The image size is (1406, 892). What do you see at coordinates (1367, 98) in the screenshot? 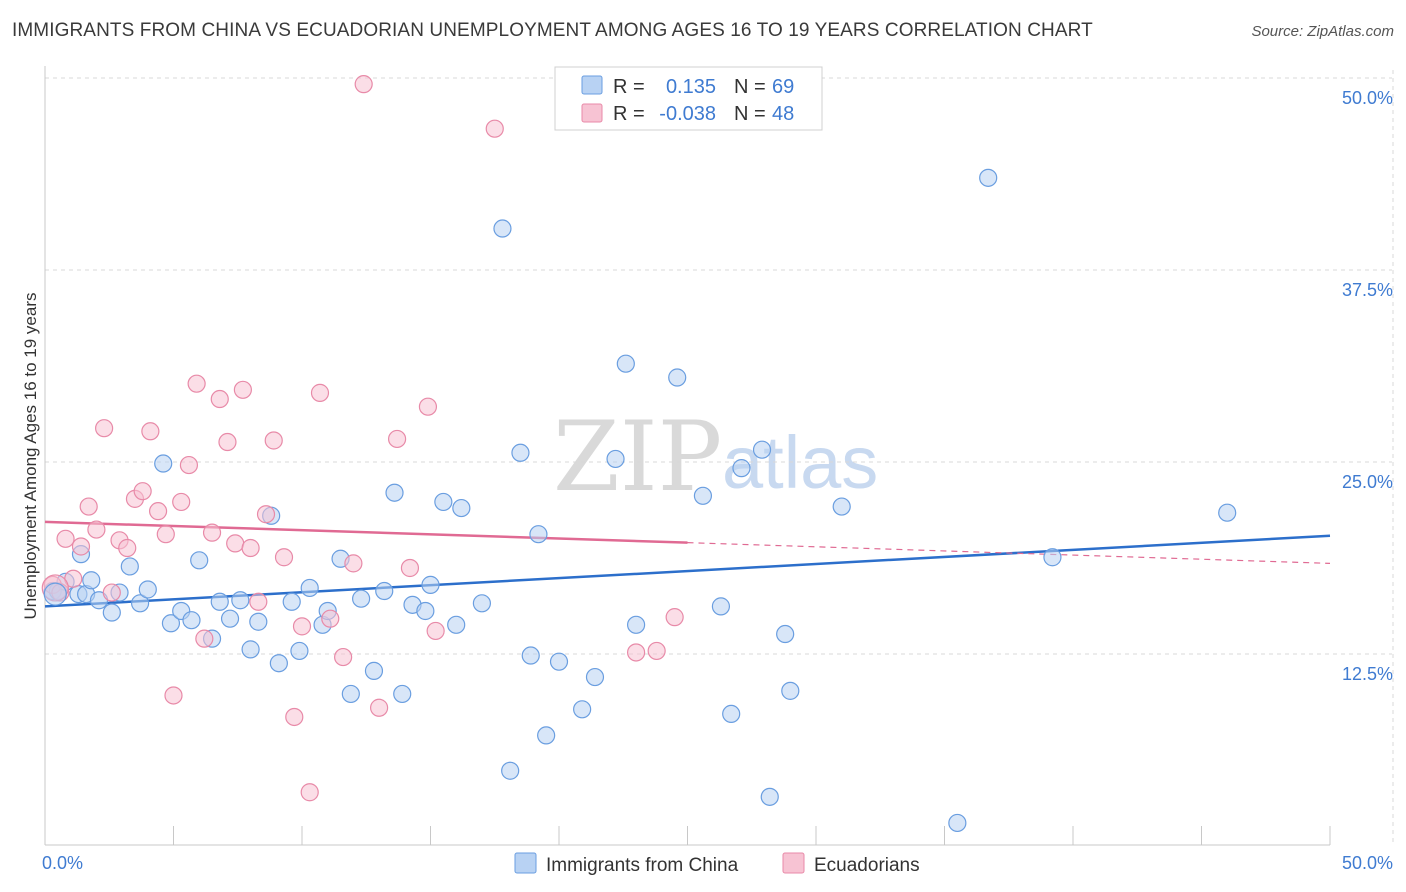
I see `y-tick-label: 50.0%` at bounding box center [1367, 98].